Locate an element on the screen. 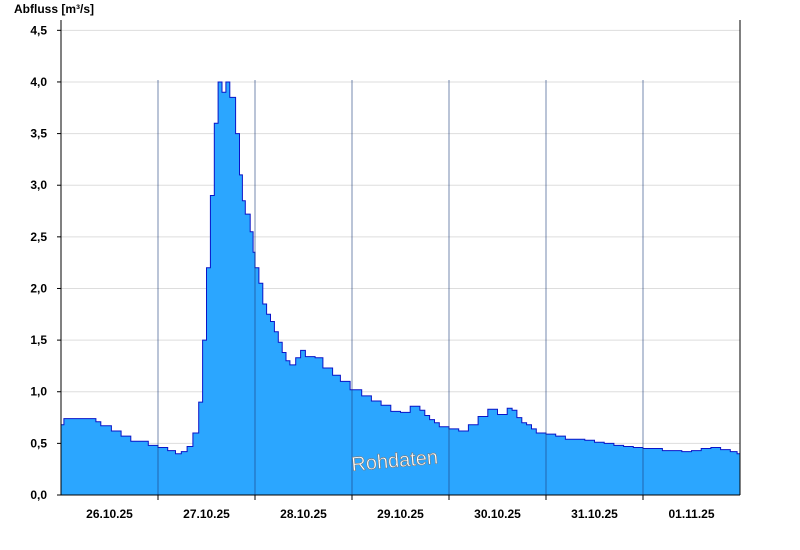  y-tick-label: 4,0 is located at coordinates (38, 82).